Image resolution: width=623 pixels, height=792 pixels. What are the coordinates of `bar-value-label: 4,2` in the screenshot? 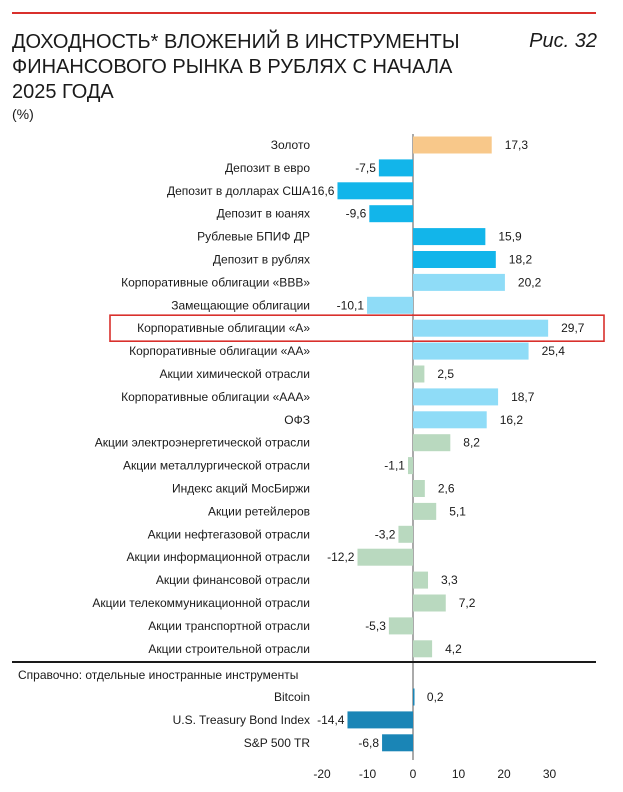 It's located at (453, 649).